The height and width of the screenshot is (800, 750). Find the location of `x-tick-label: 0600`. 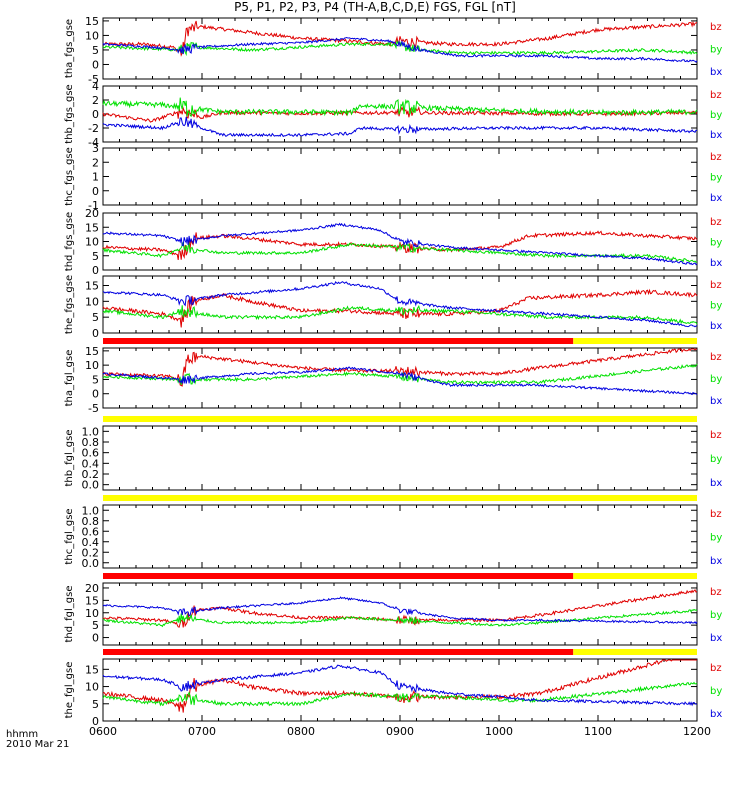

x-tick-label: 0600 is located at coordinates (103, 731).